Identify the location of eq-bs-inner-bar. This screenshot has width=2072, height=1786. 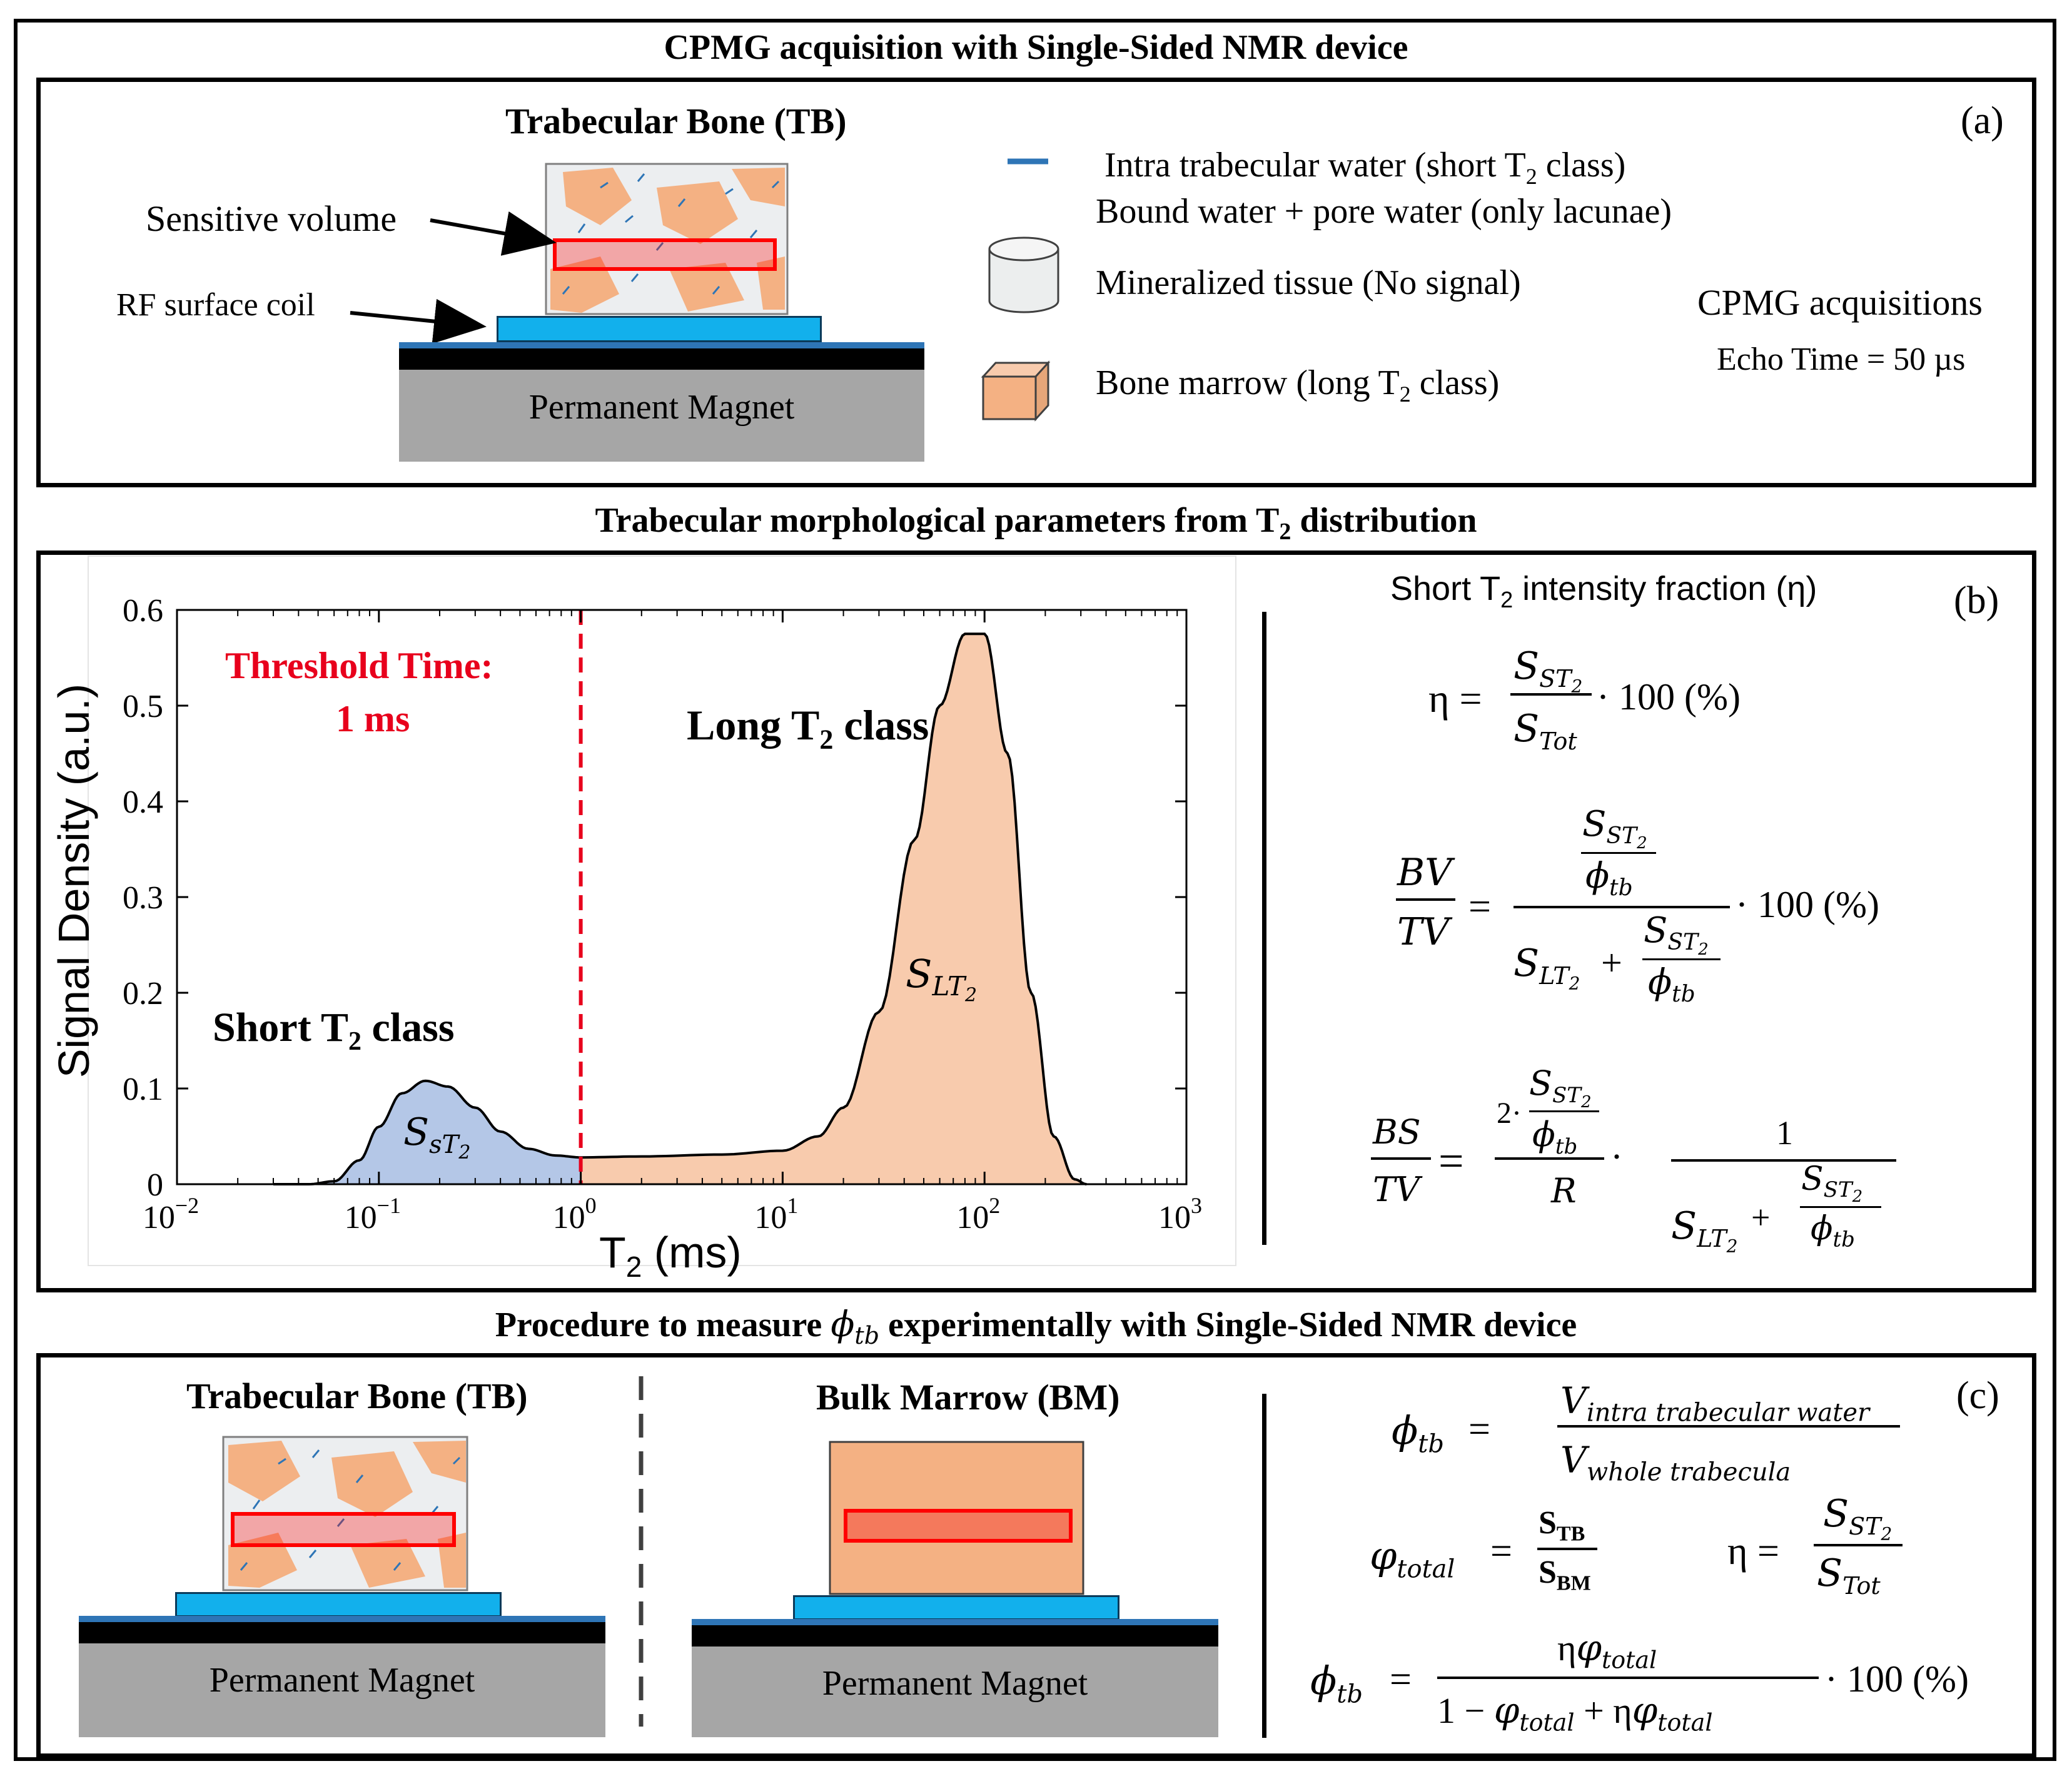
(1564, 1111).